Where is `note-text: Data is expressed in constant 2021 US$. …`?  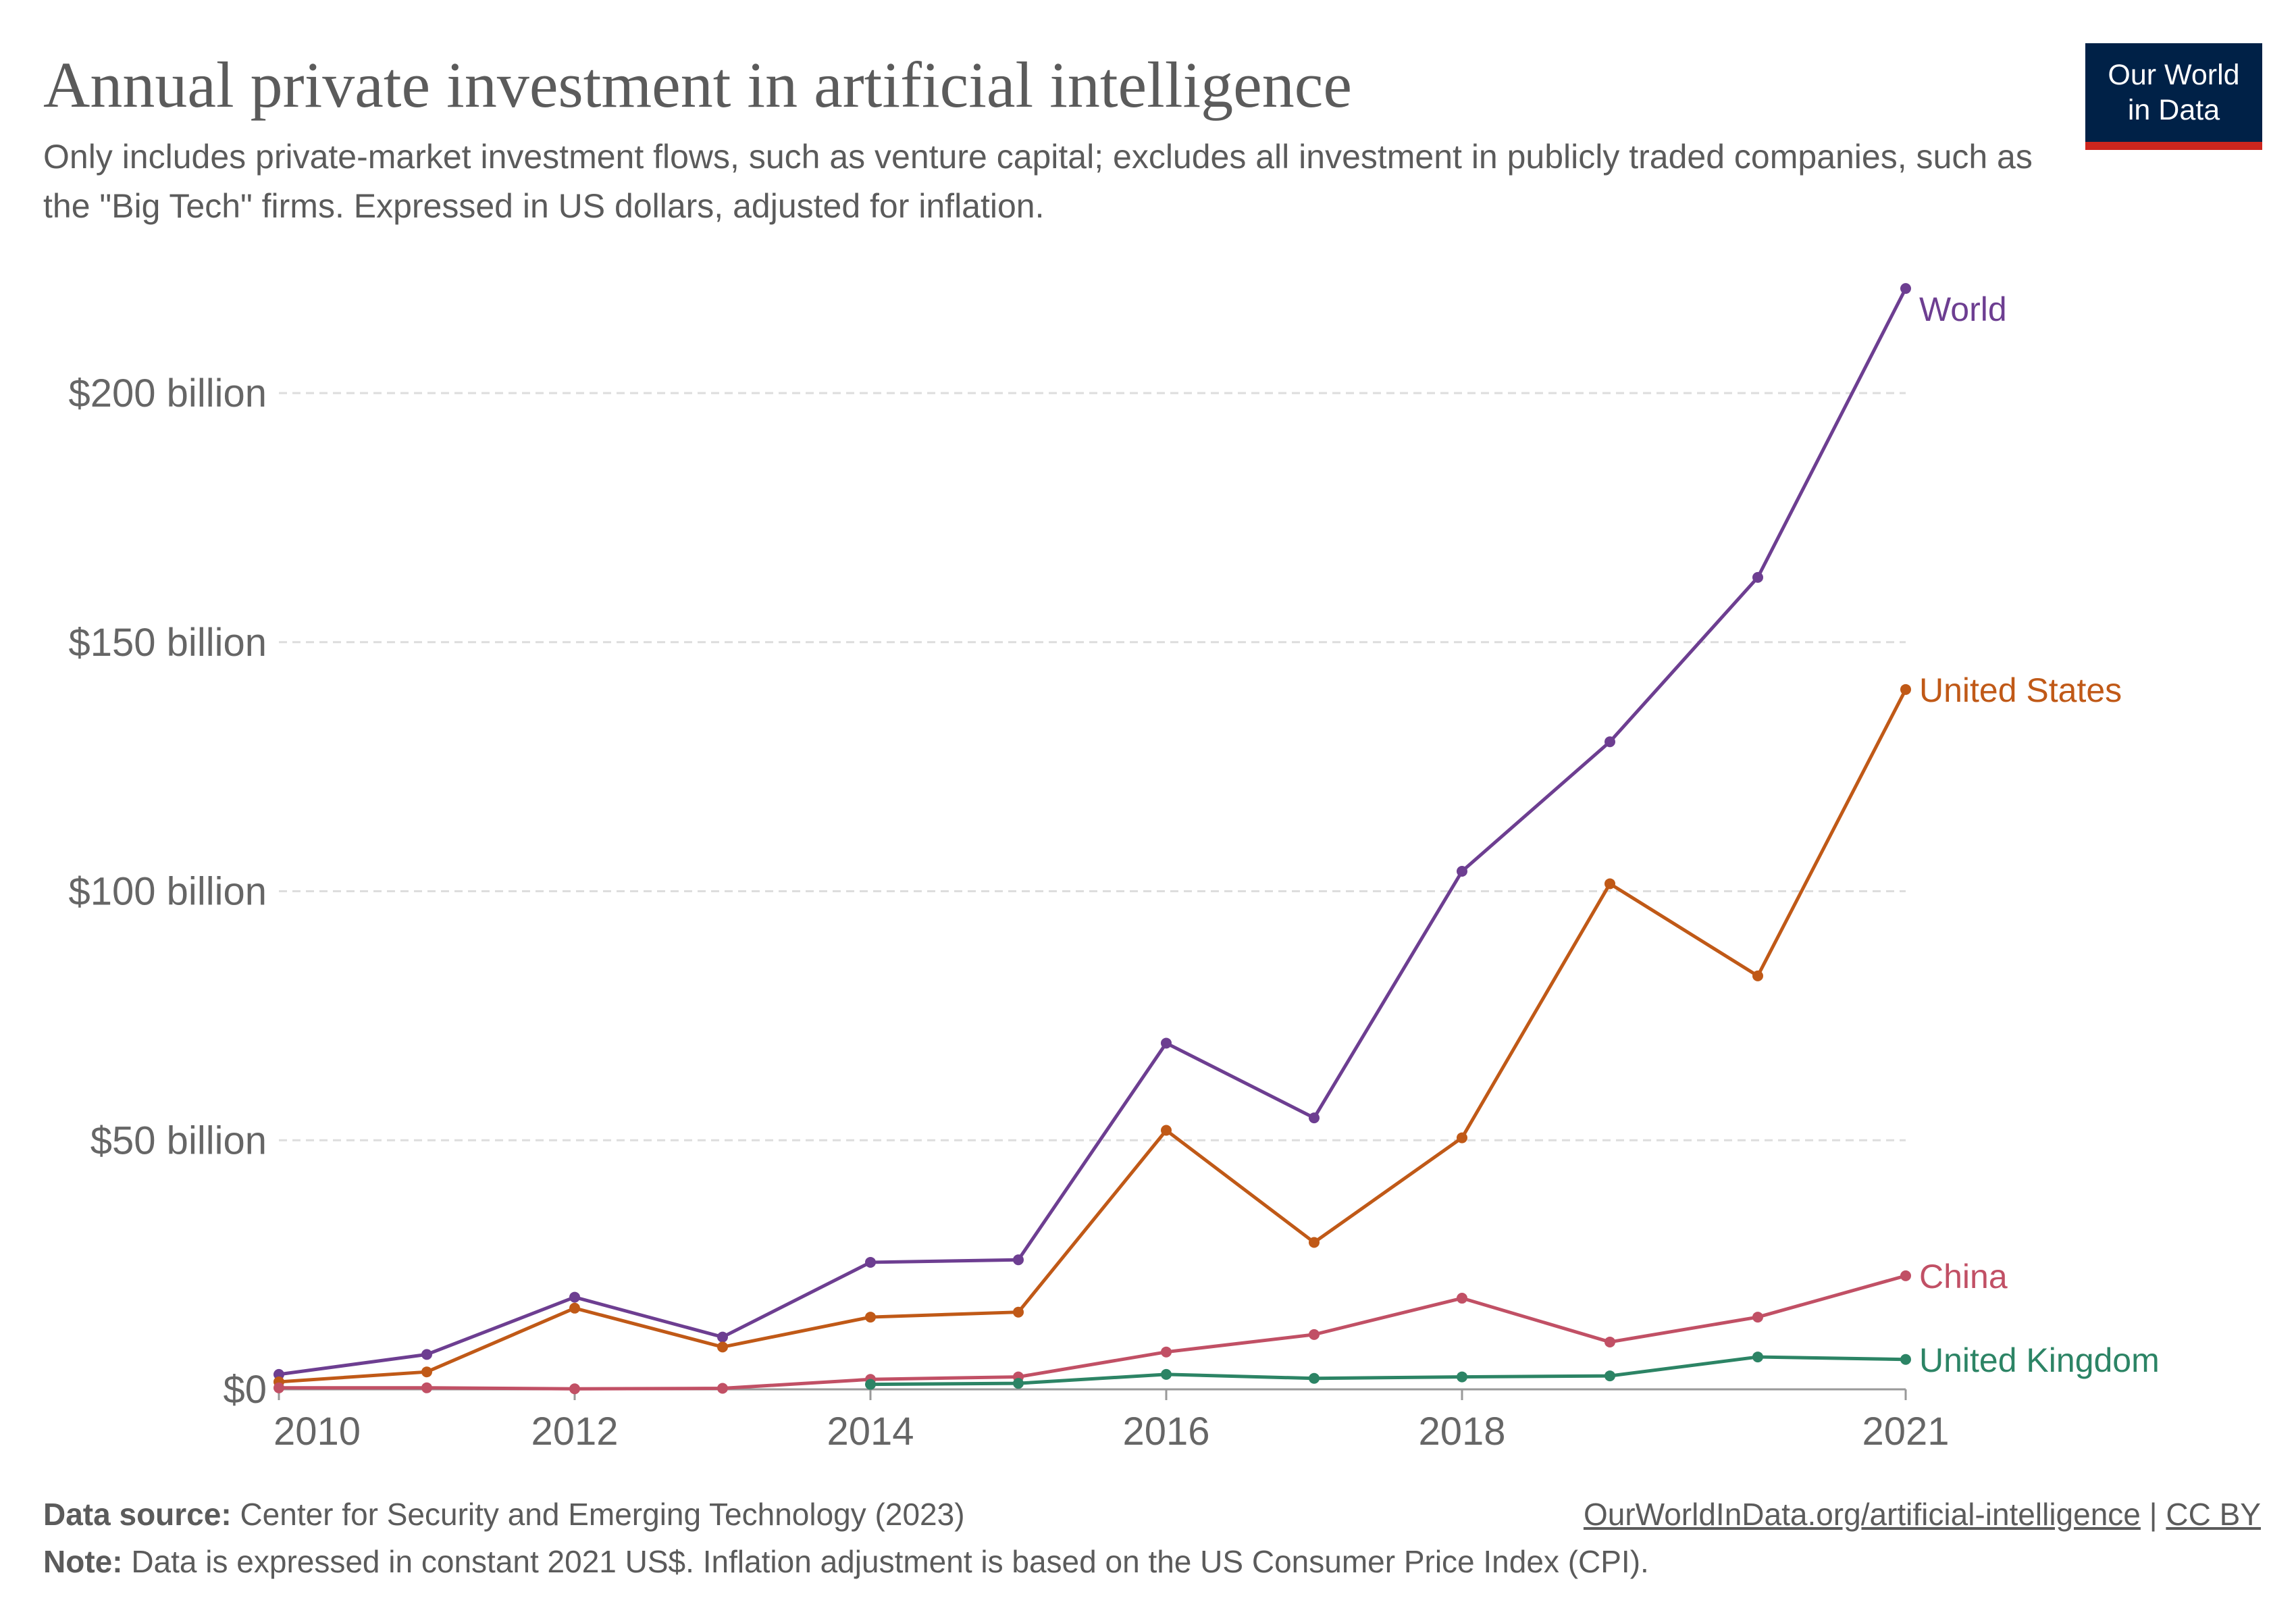 note-text: Data is expressed in constant 2021 US$. … is located at coordinates (890, 1561).